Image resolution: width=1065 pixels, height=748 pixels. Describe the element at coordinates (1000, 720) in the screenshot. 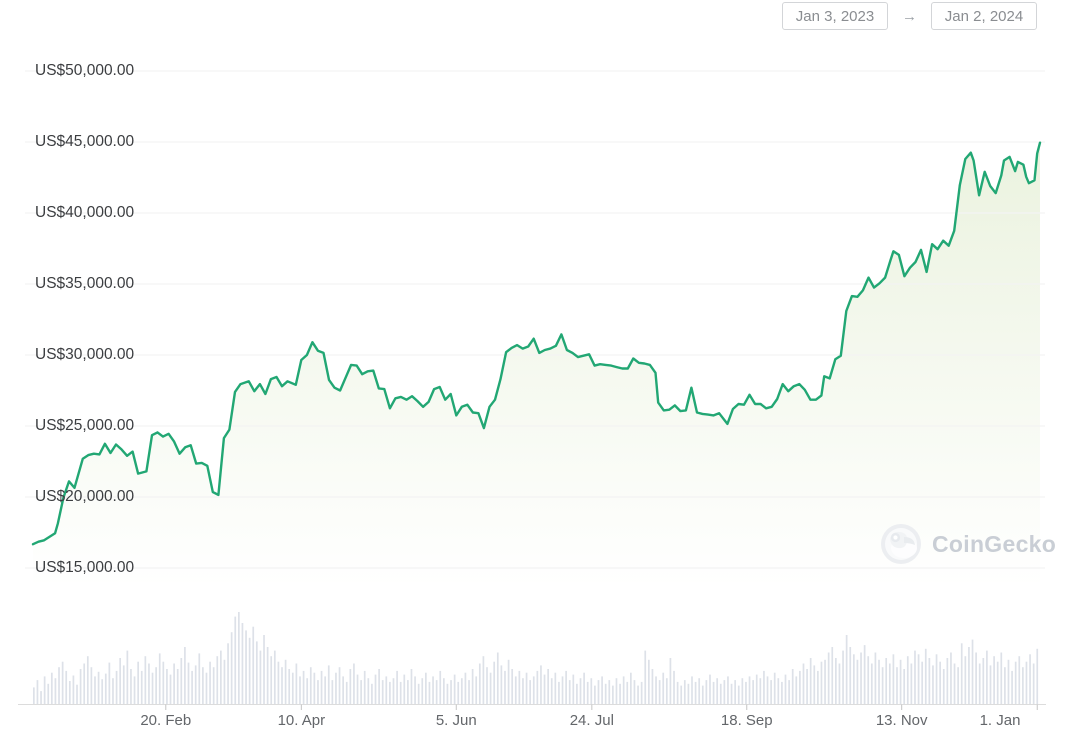

I see `x-axis-label: 1. Jan` at that location.